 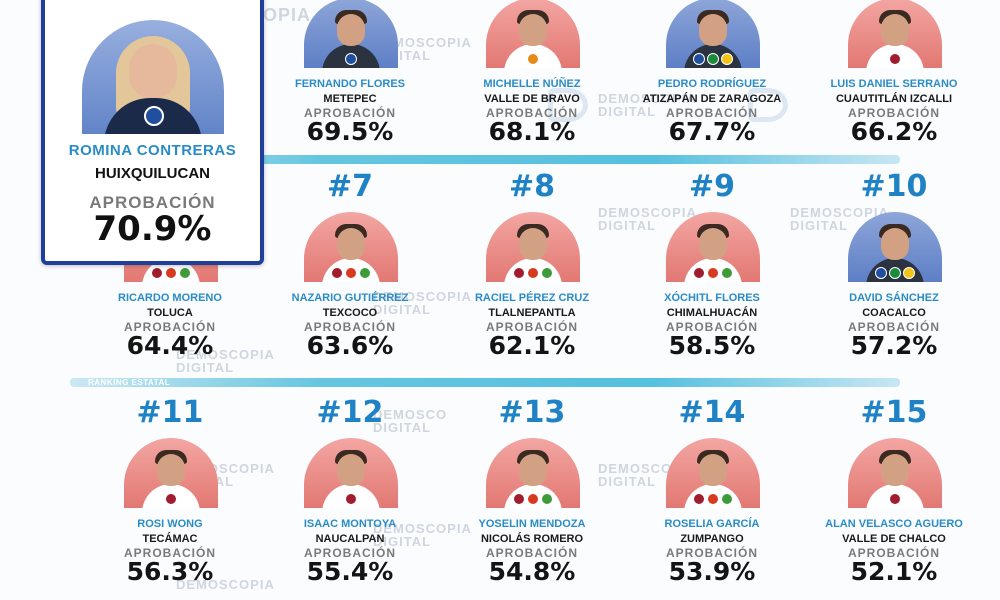 I want to click on approval-value: 55.4%, so click(x=350, y=571).